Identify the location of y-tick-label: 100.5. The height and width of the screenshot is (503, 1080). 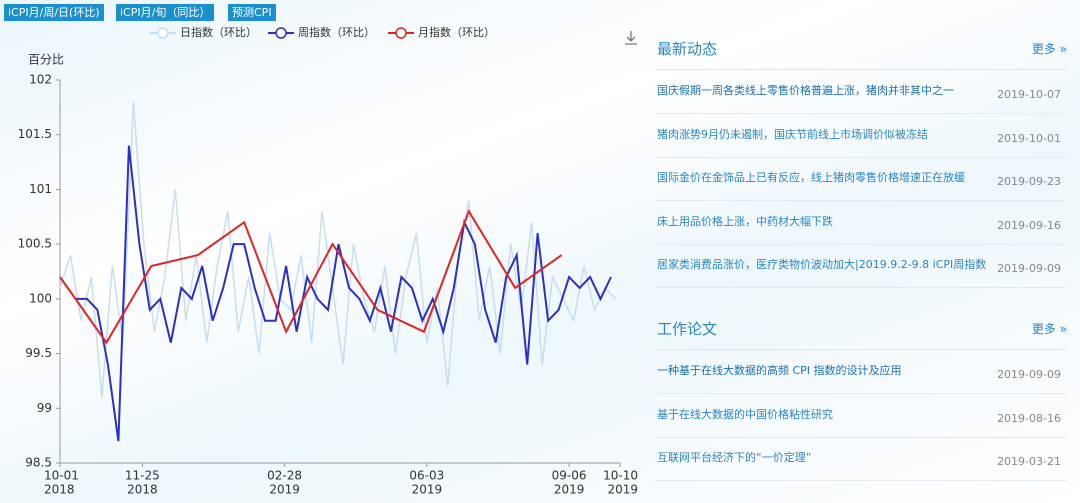
(35, 244).